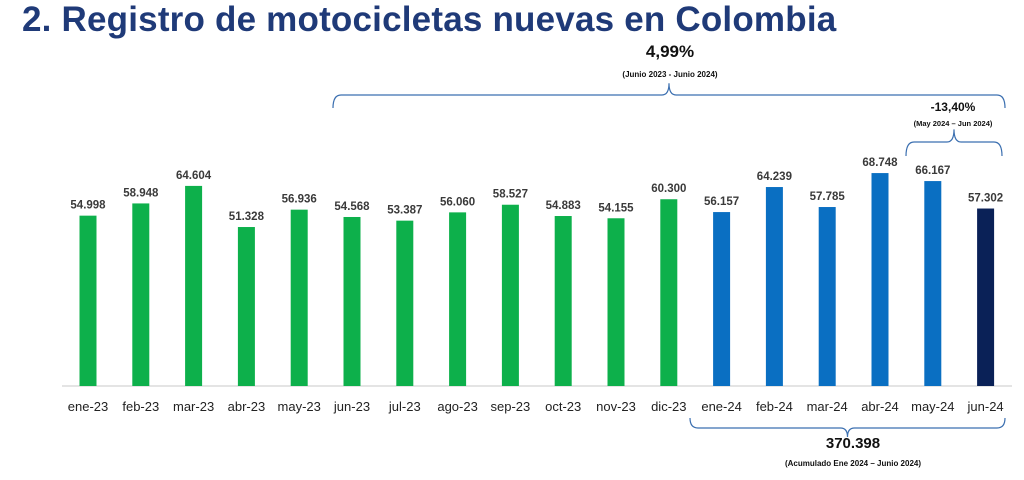 The width and height of the screenshot is (1024, 480). I want to click on x-tick-may-23: may-23, so click(299, 406).